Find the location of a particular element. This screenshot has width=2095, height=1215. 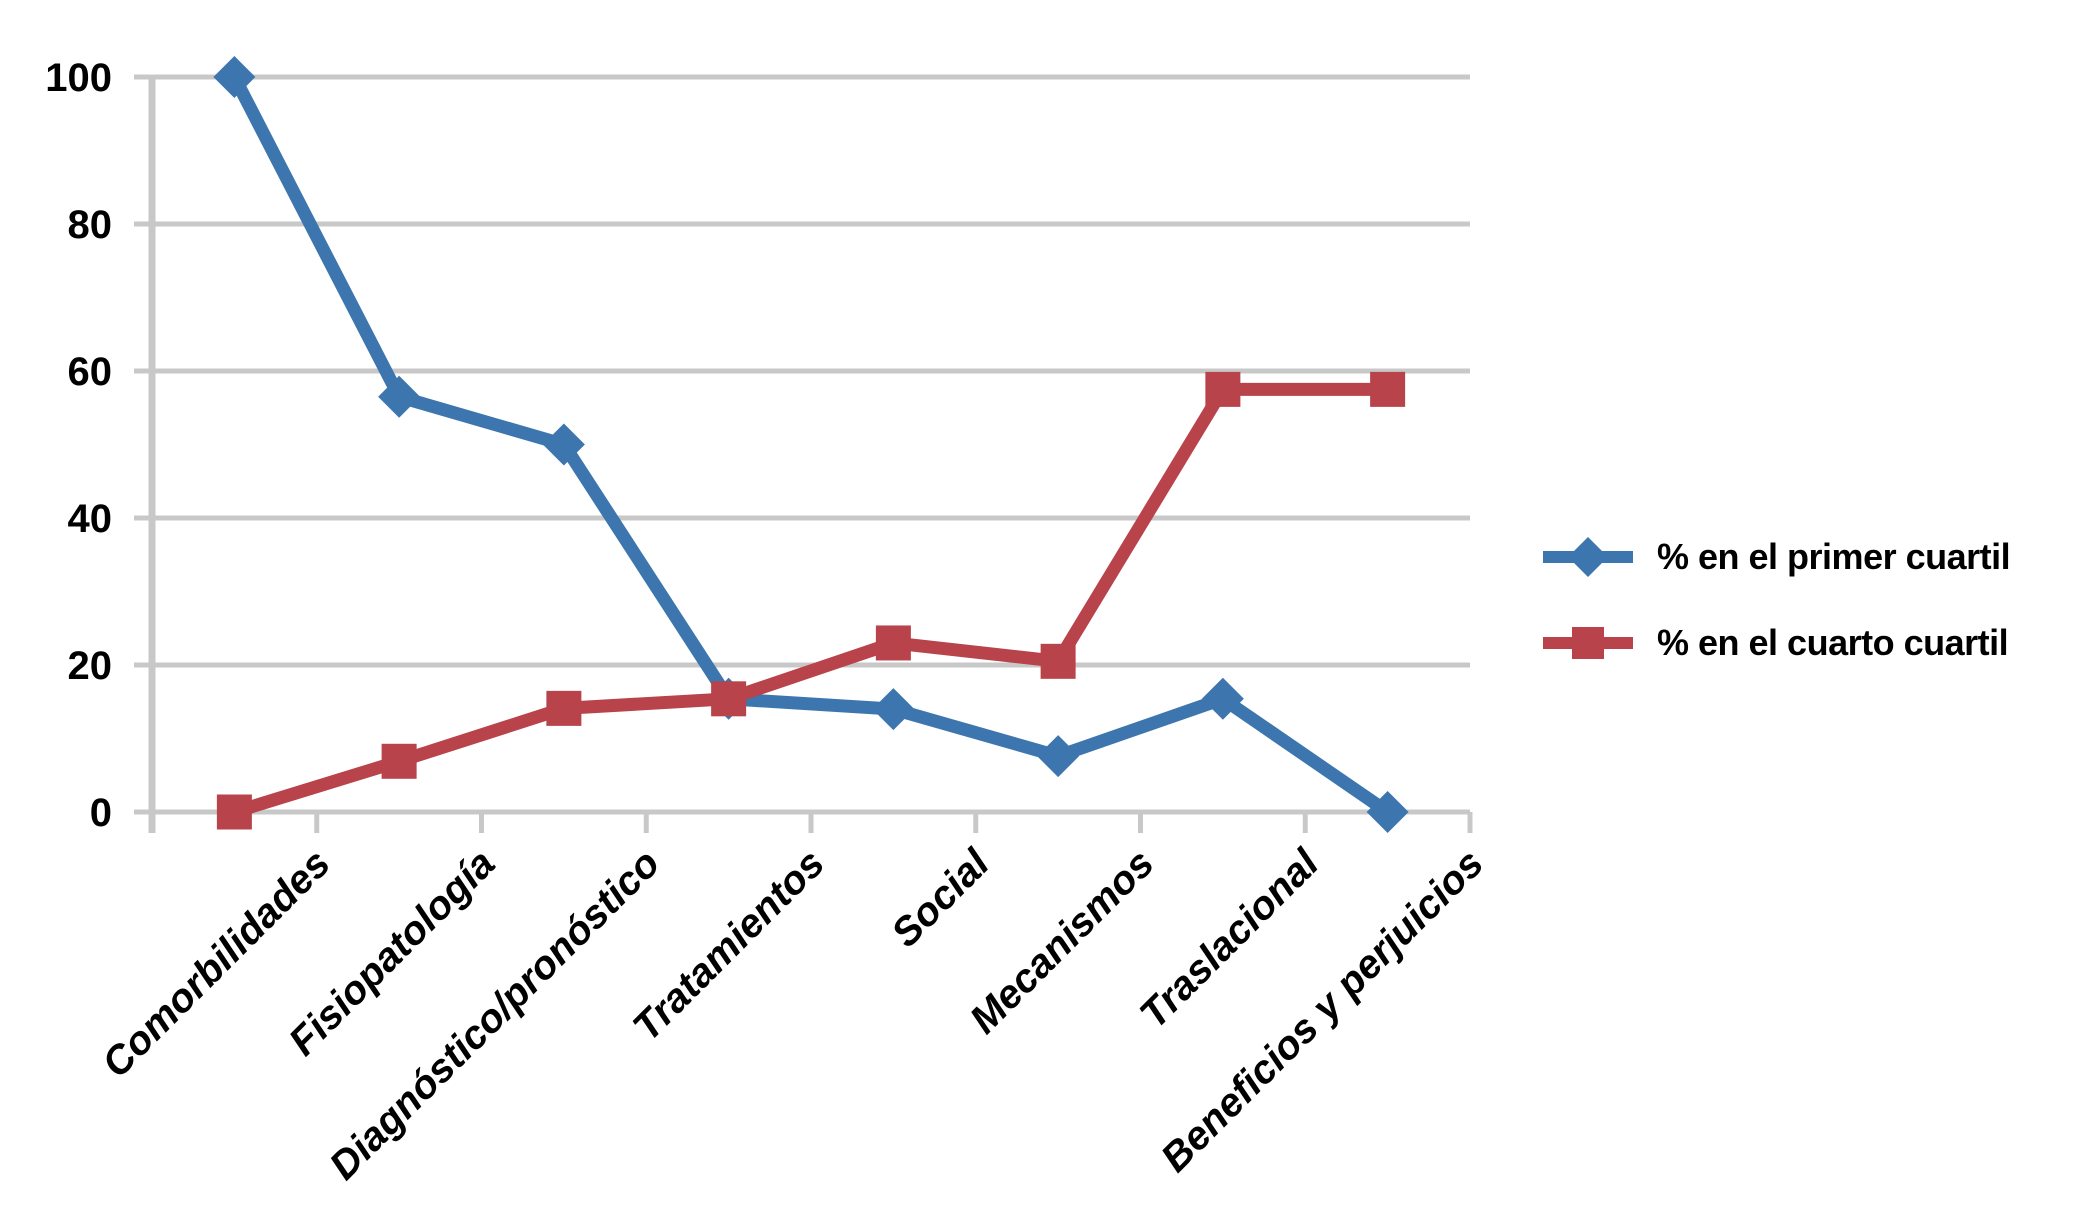

y-tick-label: 0 is located at coordinates (101, 813).